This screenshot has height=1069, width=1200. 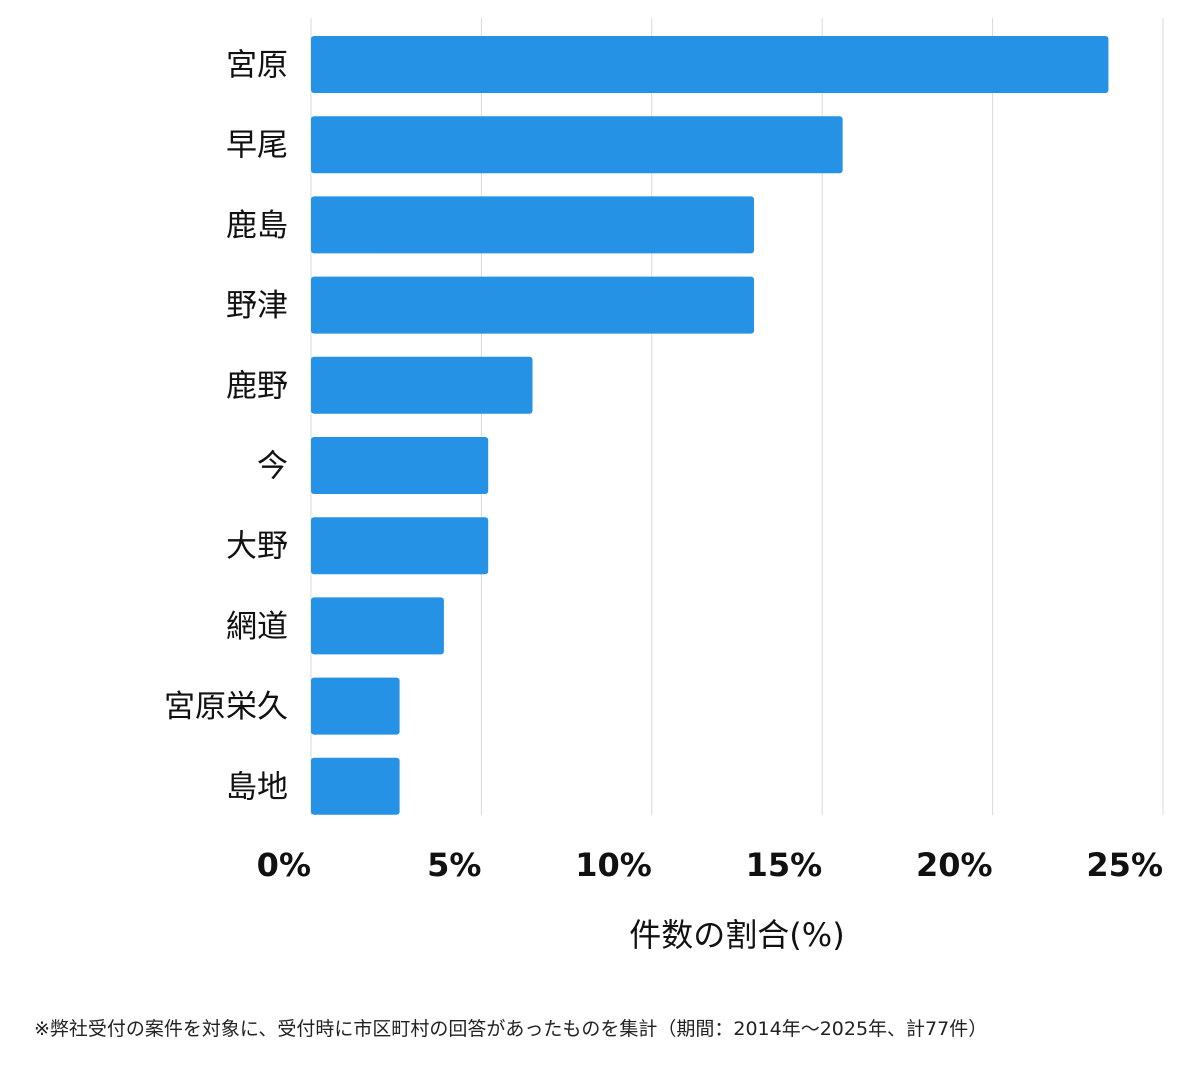 I want to click on x-tick-label: 15%, so click(x=784, y=865).